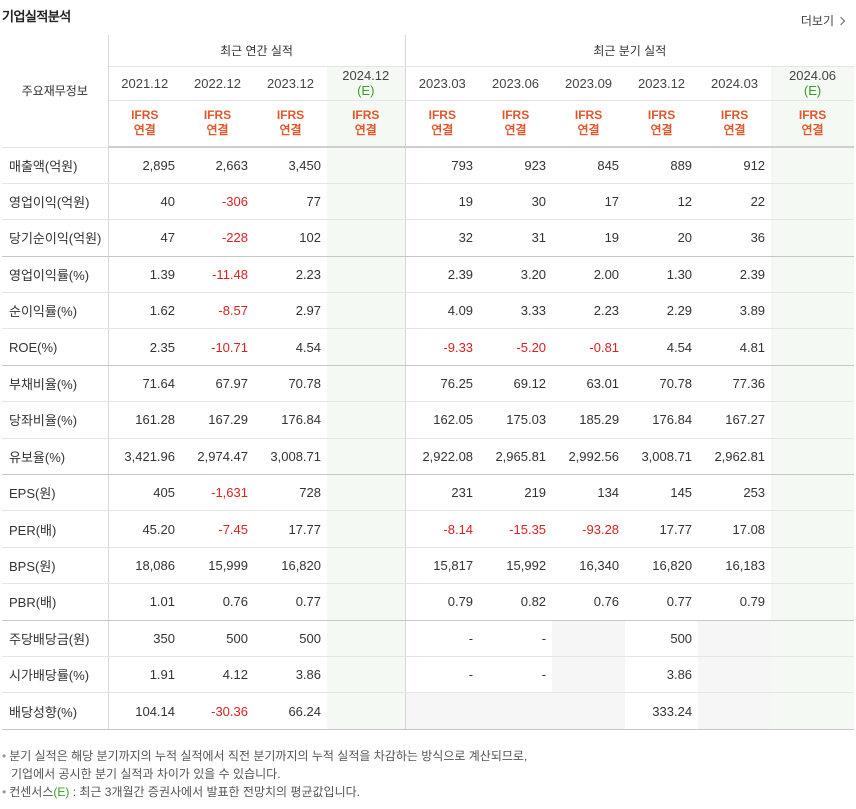 The width and height of the screenshot is (856, 809). Describe the element at coordinates (217, 347) in the screenshot. I see `table-cell: -10.71` at that location.